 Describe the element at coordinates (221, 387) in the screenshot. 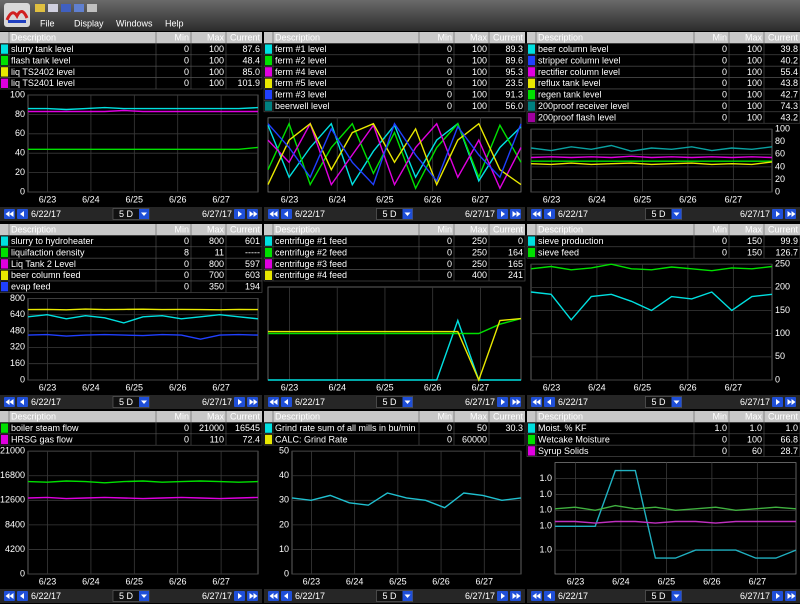

I see `x-tick-label: 6/27` at that location.